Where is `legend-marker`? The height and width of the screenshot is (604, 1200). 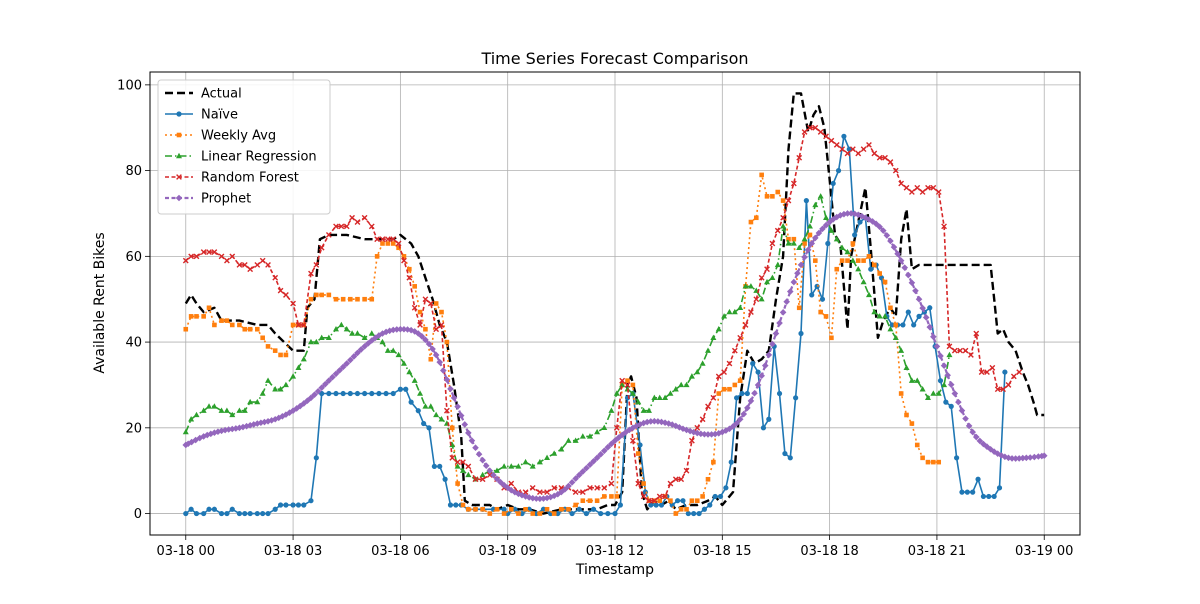 legend-marker is located at coordinates (179, 114).